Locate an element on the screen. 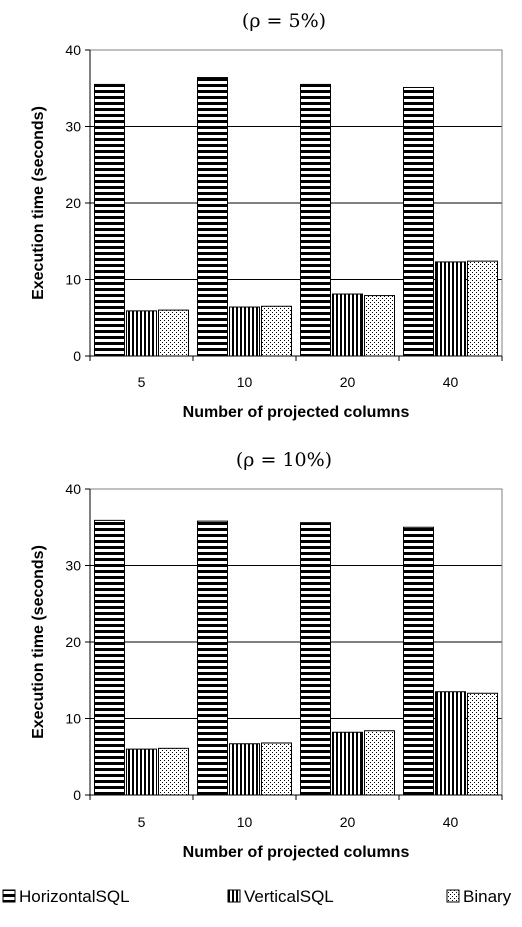  legend-label: Binary is located at coordinates (487, 896).